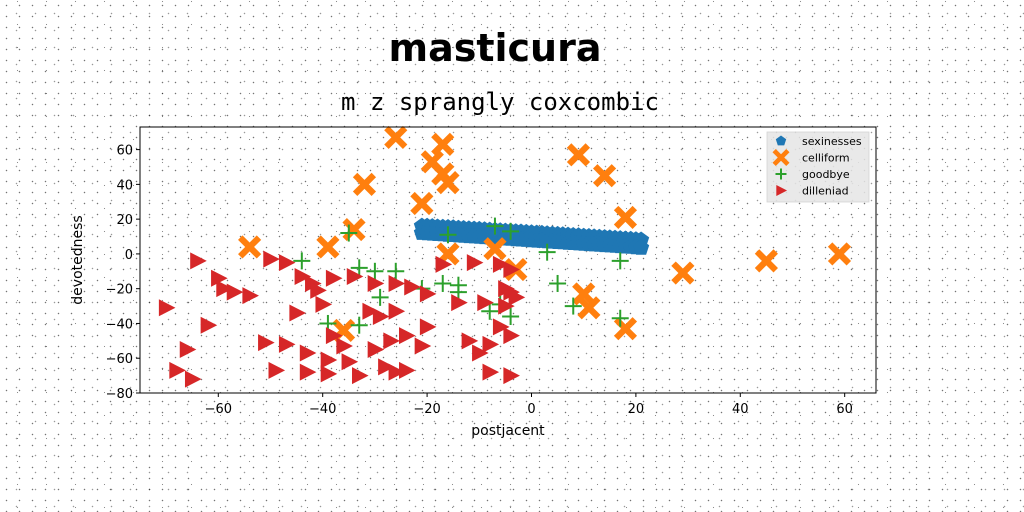 Image resolution: width=1024 pixels, height=512 pixels. Describe the element at coordinates (818, 167) in the screenshot. I see `legend: sexinesses celliform goodbye dilleniad` at that location.